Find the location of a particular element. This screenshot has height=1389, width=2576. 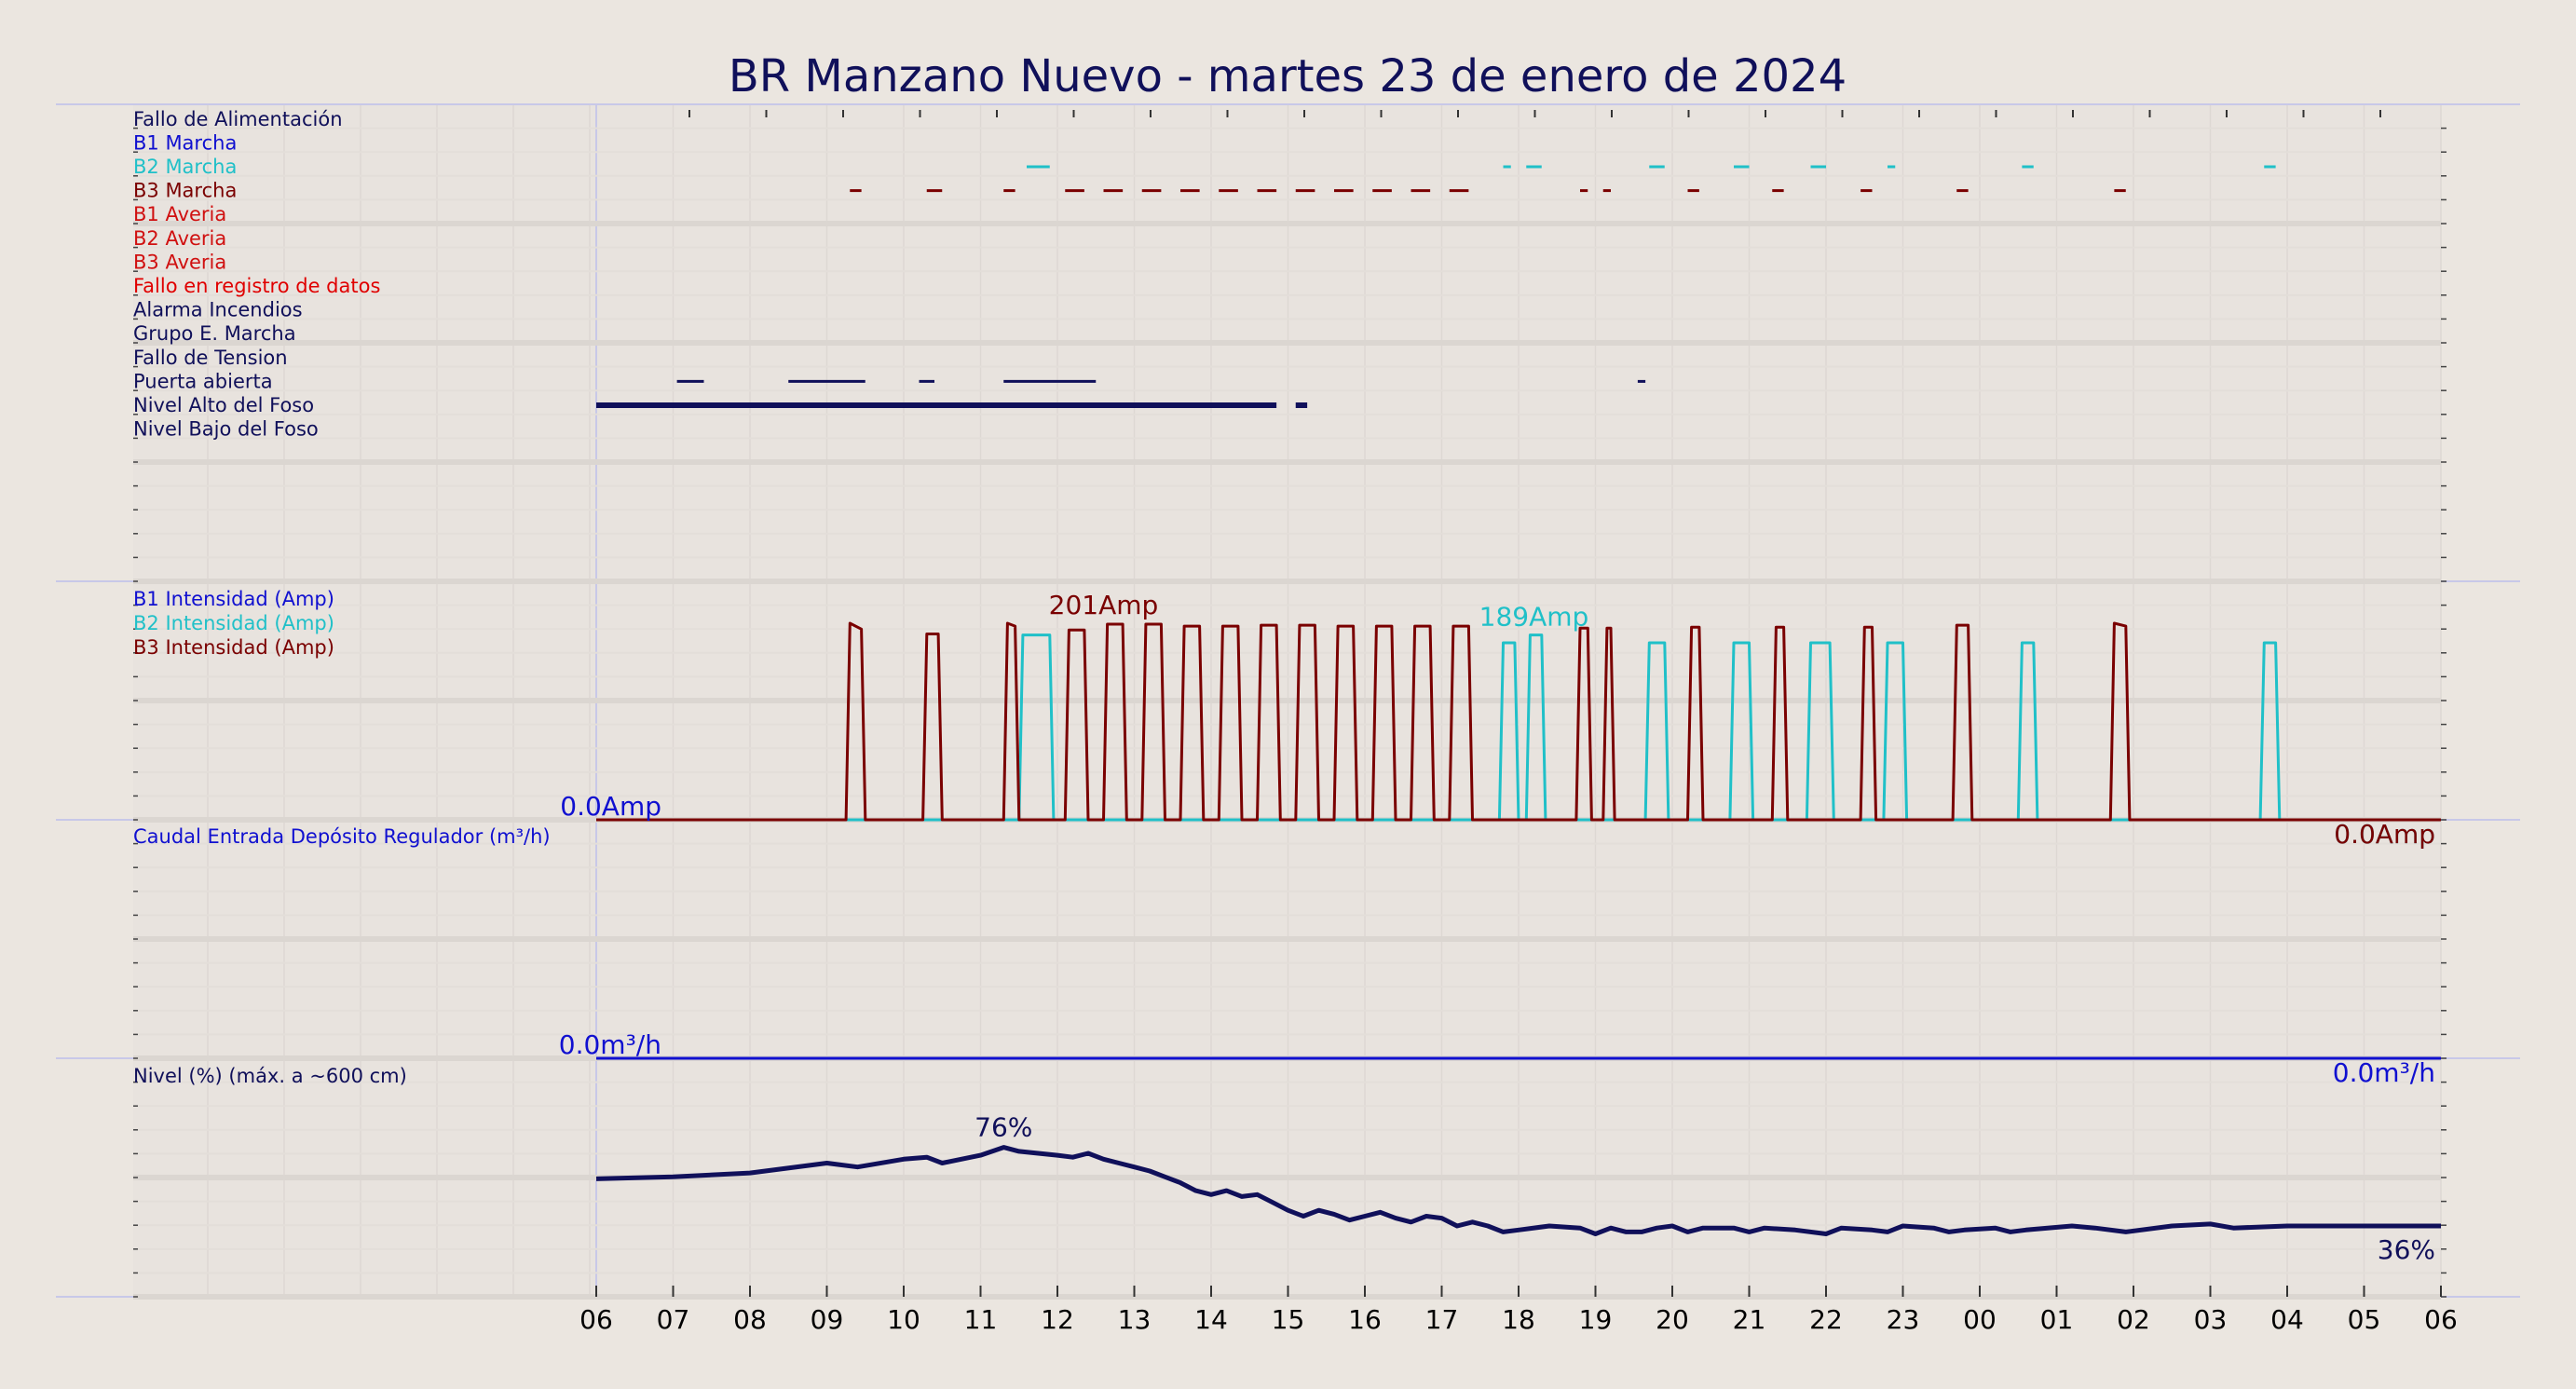

x-tick-label: 07 is located at coordinates (673, 1319).